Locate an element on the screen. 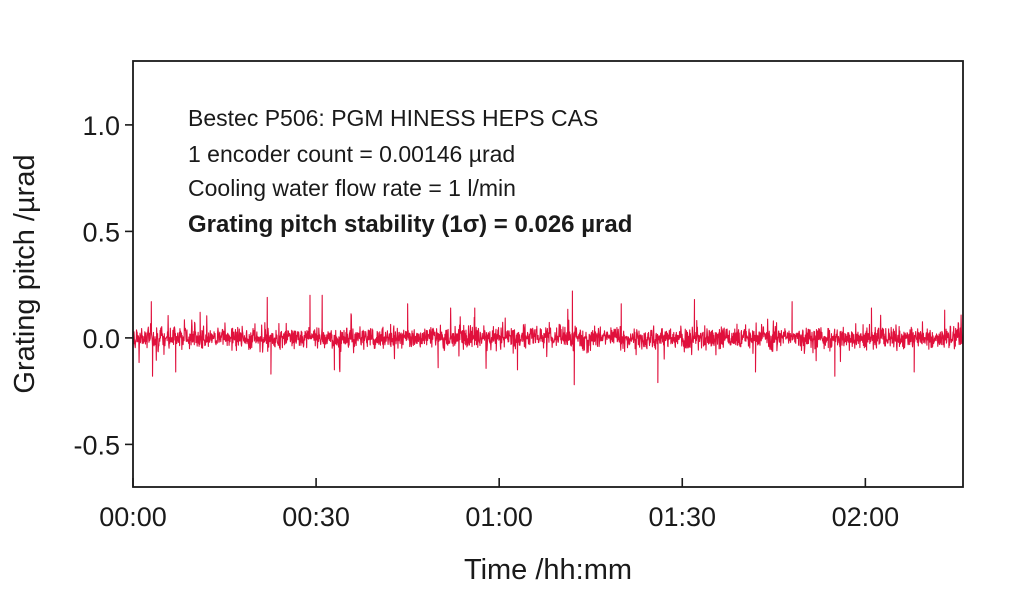  series-layer is located at coordinates (548, 338).